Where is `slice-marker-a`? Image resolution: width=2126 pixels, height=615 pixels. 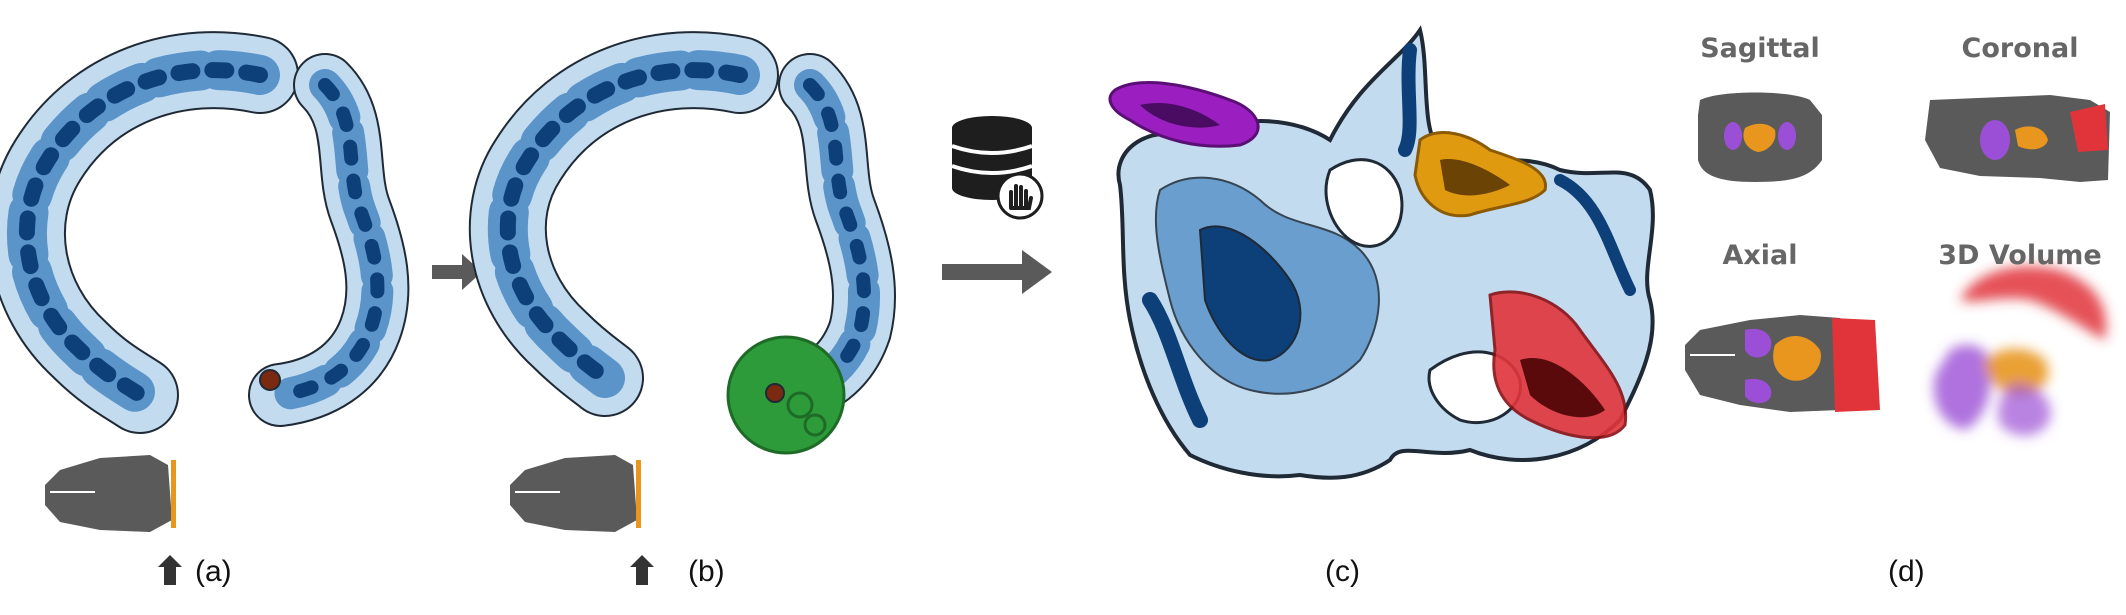
slice-marker-a is located at coordinates (173, 494).